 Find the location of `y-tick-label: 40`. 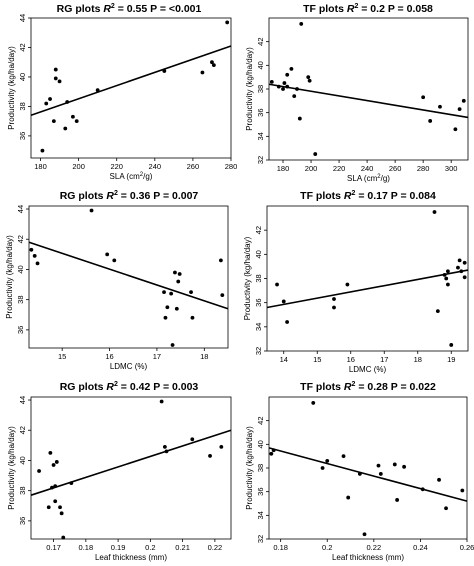

y-tick-label: 40 is located at coordinates (258, 254).